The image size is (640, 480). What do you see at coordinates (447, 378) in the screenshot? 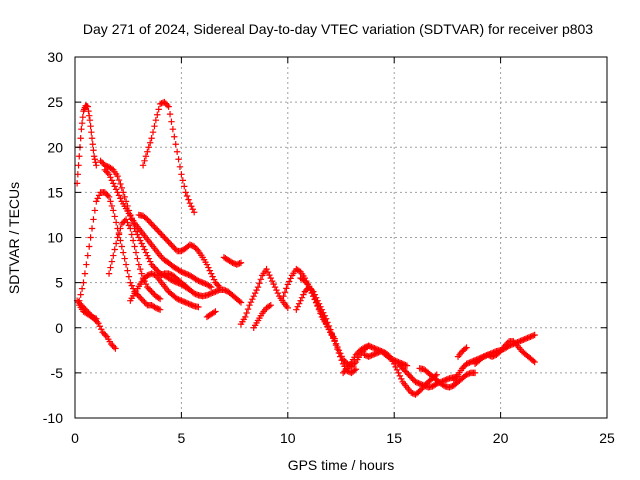
I see `series-arc21` at bounding box center [447, 378].